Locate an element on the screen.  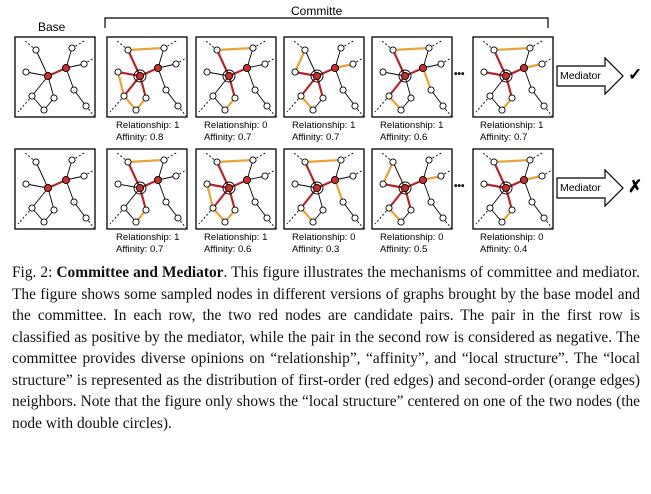
affinity-text: Affinity: 0.4 is located at coordinates (504, 249).